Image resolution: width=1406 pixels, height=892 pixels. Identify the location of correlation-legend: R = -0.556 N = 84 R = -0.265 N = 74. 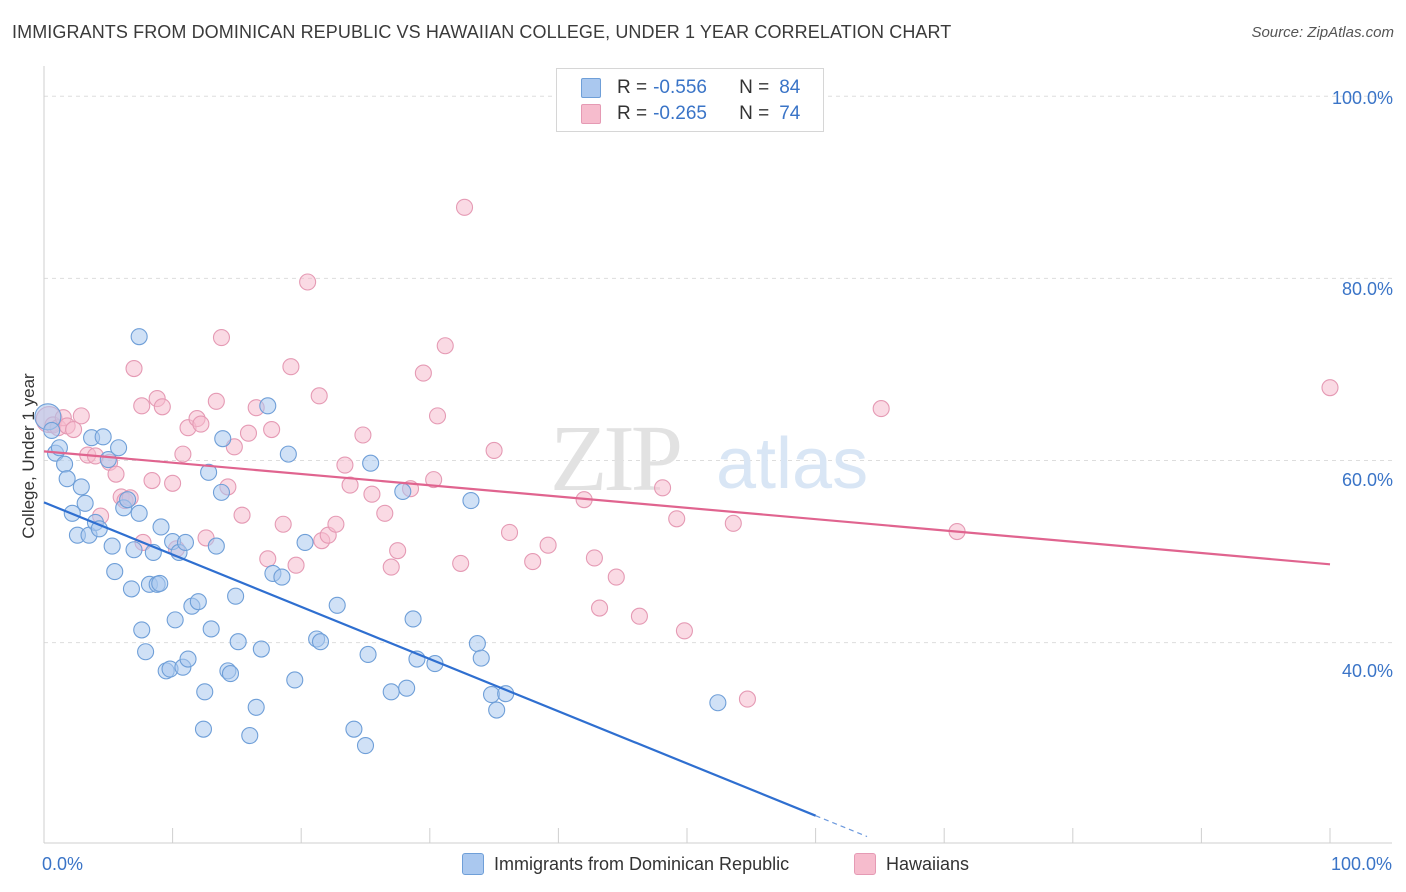
(690, 100).